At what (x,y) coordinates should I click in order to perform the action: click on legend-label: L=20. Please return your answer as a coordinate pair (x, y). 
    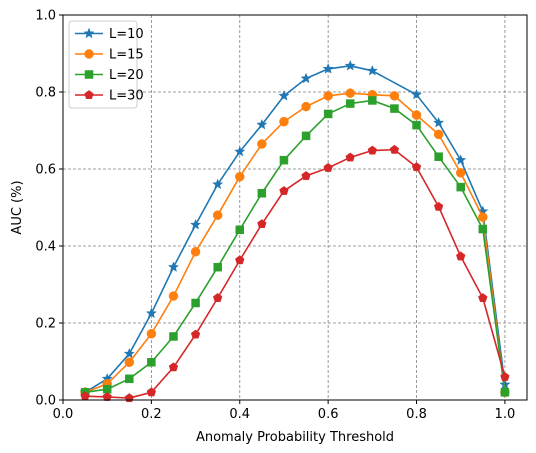
    Looking at the image, I should click on (126, 75).